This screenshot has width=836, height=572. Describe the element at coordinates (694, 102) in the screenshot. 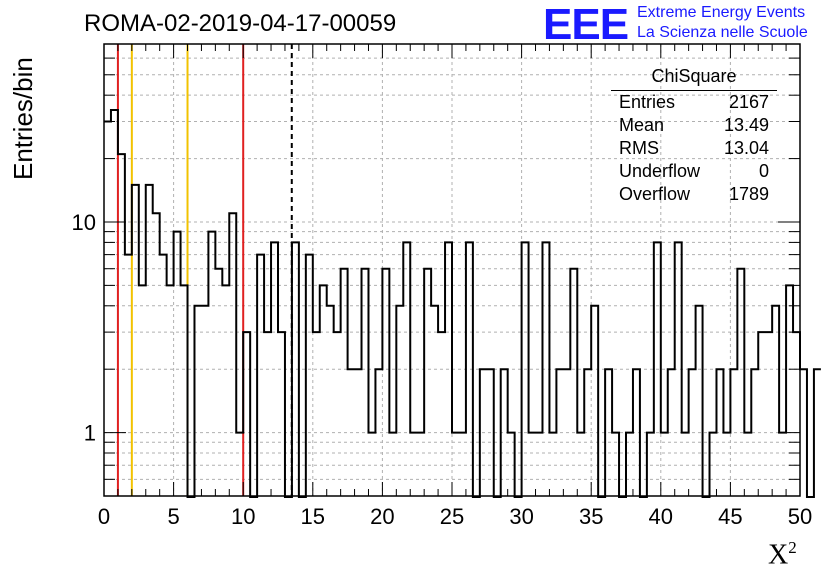

I see `stats-row-entries: Entries 2167` at that location.